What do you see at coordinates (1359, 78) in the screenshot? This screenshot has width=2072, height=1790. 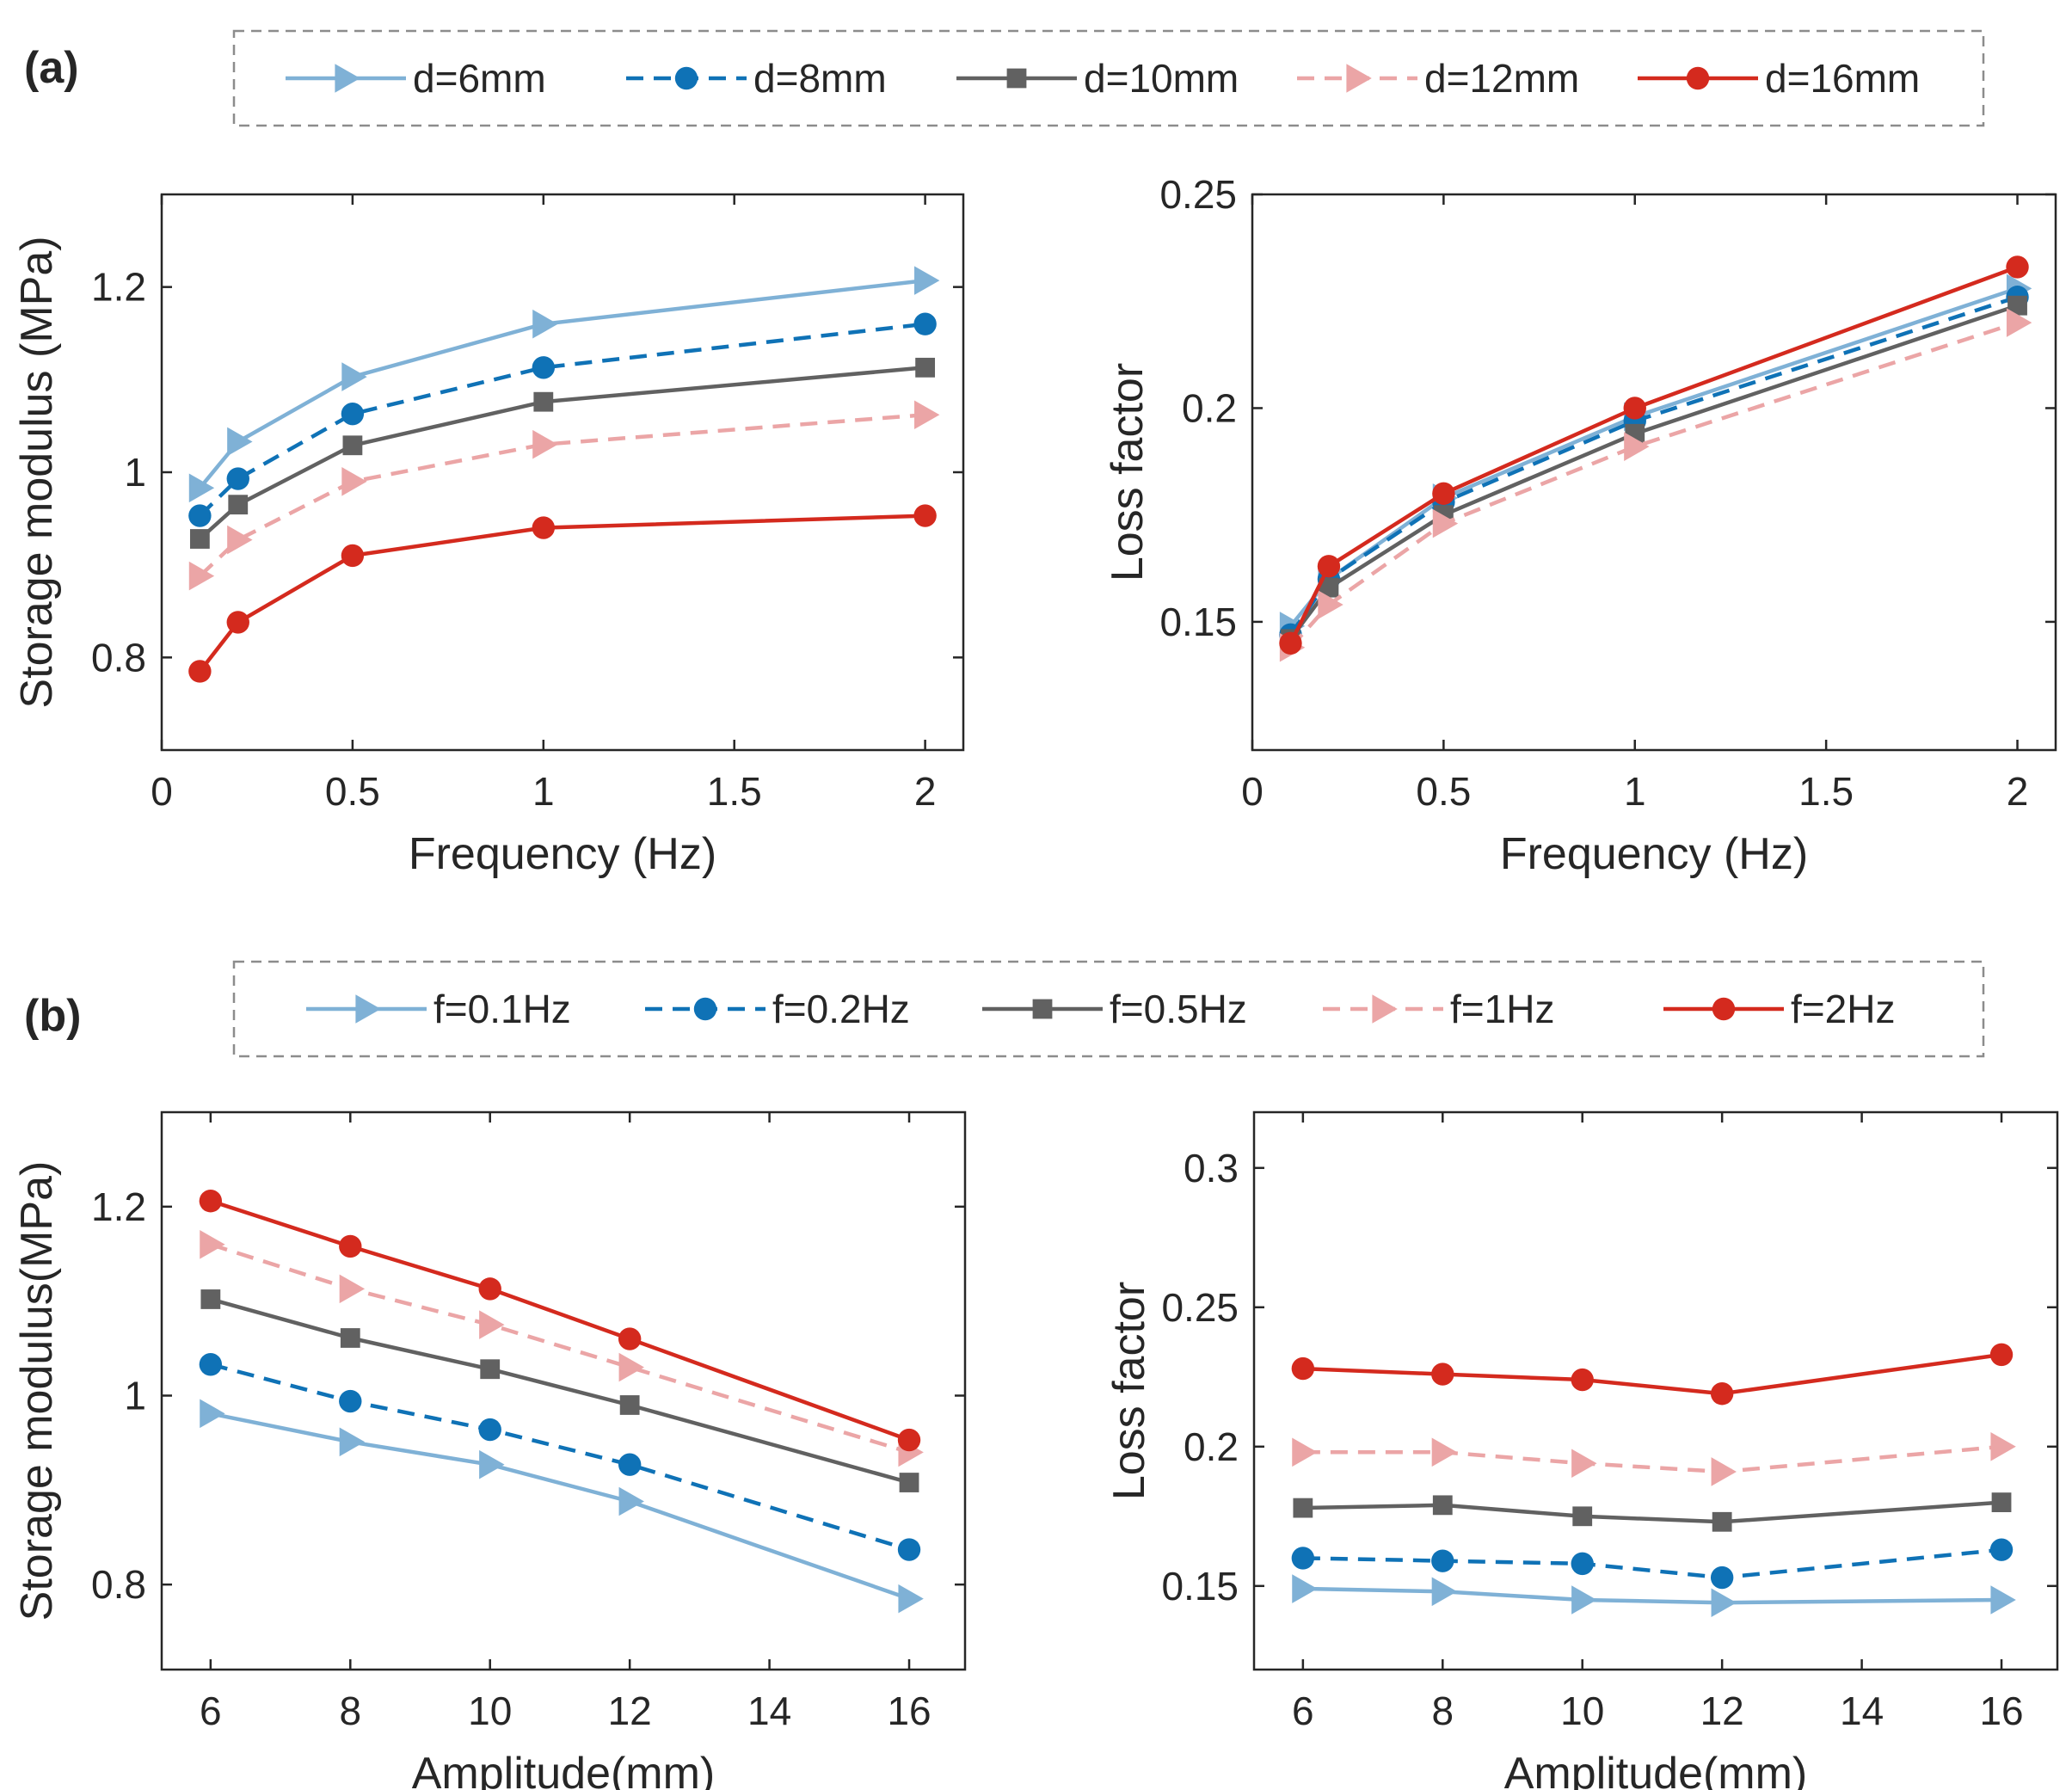 I see `legend-marker-d-12mm` at bounding box center [1359, 78].